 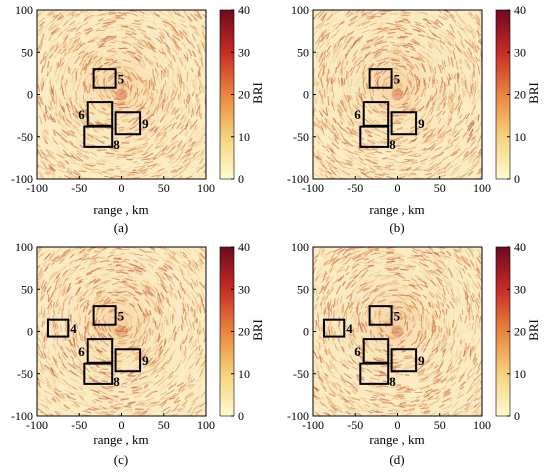 I want to click on panel-caption: (a), so click(x=121, y=227).